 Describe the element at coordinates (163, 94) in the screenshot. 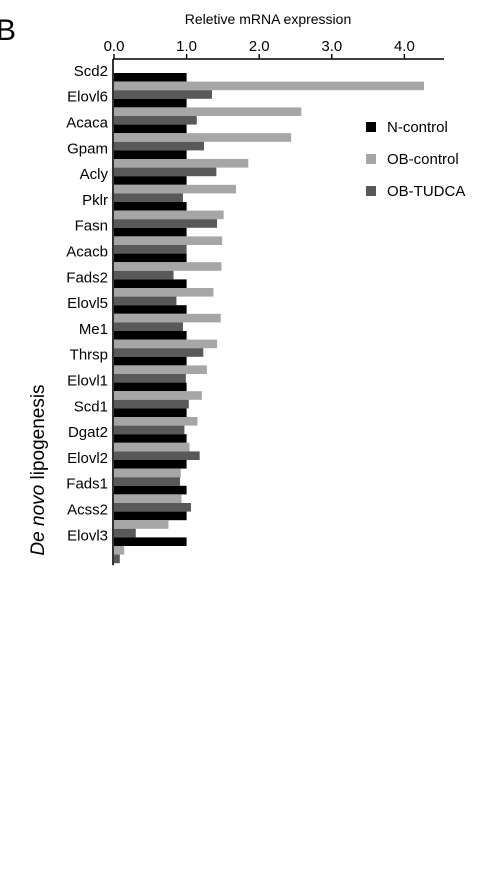

I see `bar-scd2-ob-tudca` at that location.